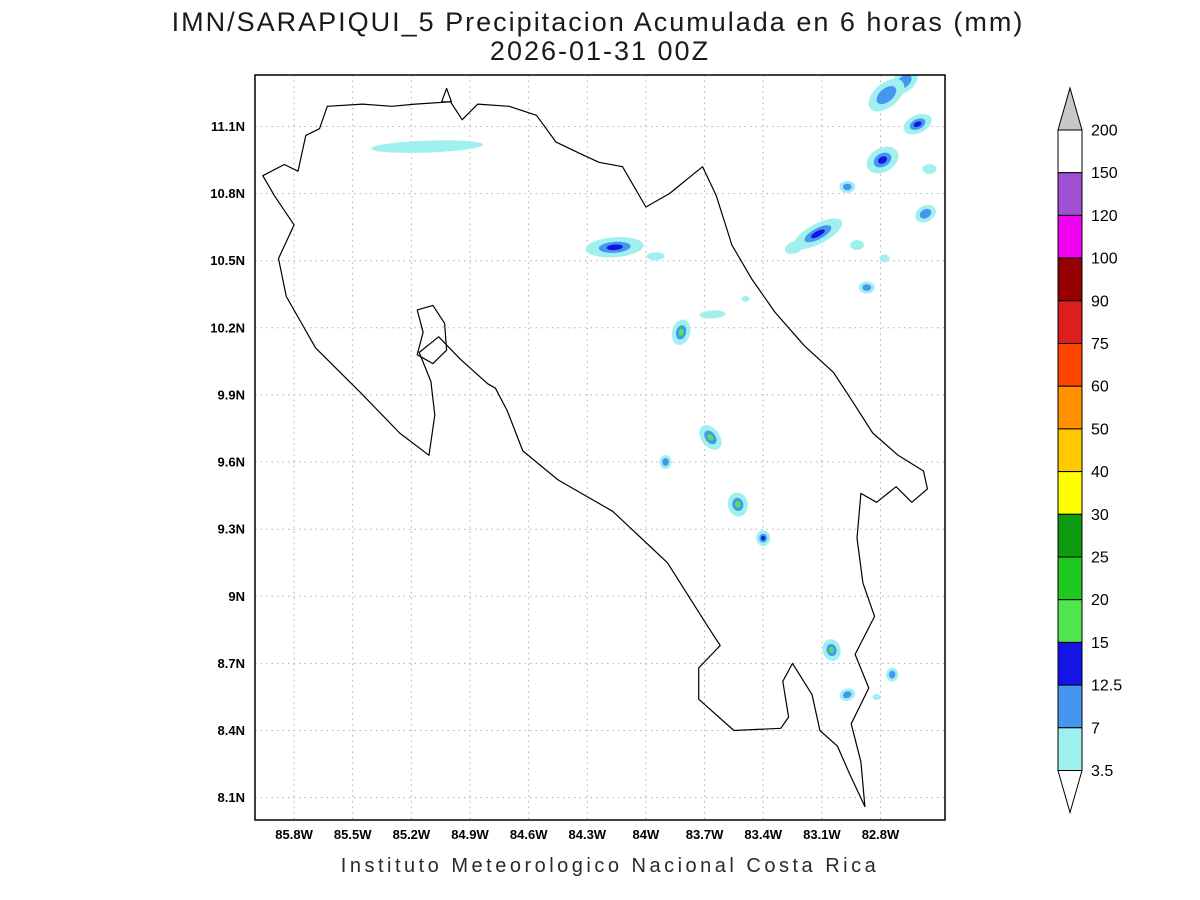 This screenshot has width=1200, height=900. Describe the element at coordinates (231, 462) in the screenshot. I see `lat-tick-label: 9.6N` at that location.